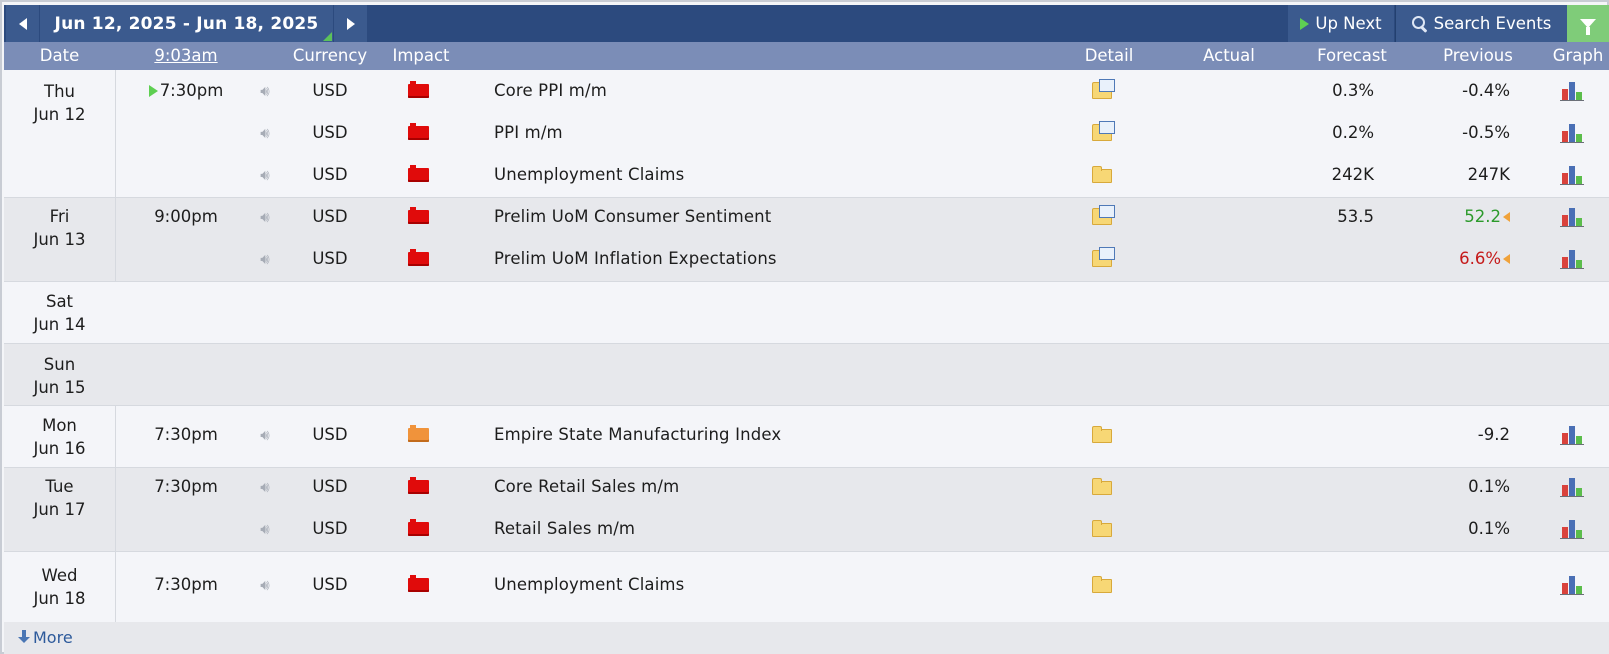 The width and height of the screenshot is (1609, 654). Describe the element at coordinates (59, 324) in the screenshot. I see `date: Jun 14` at that location.